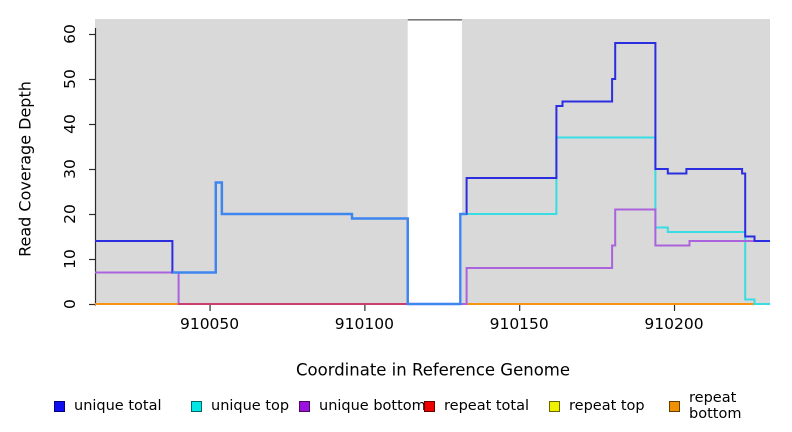 The image size is (792, 432). What do you see at coordinates (519, 324) in the screenshot?
I see `x-tick-label-910150: 910150` at bounding box center [519, 324].